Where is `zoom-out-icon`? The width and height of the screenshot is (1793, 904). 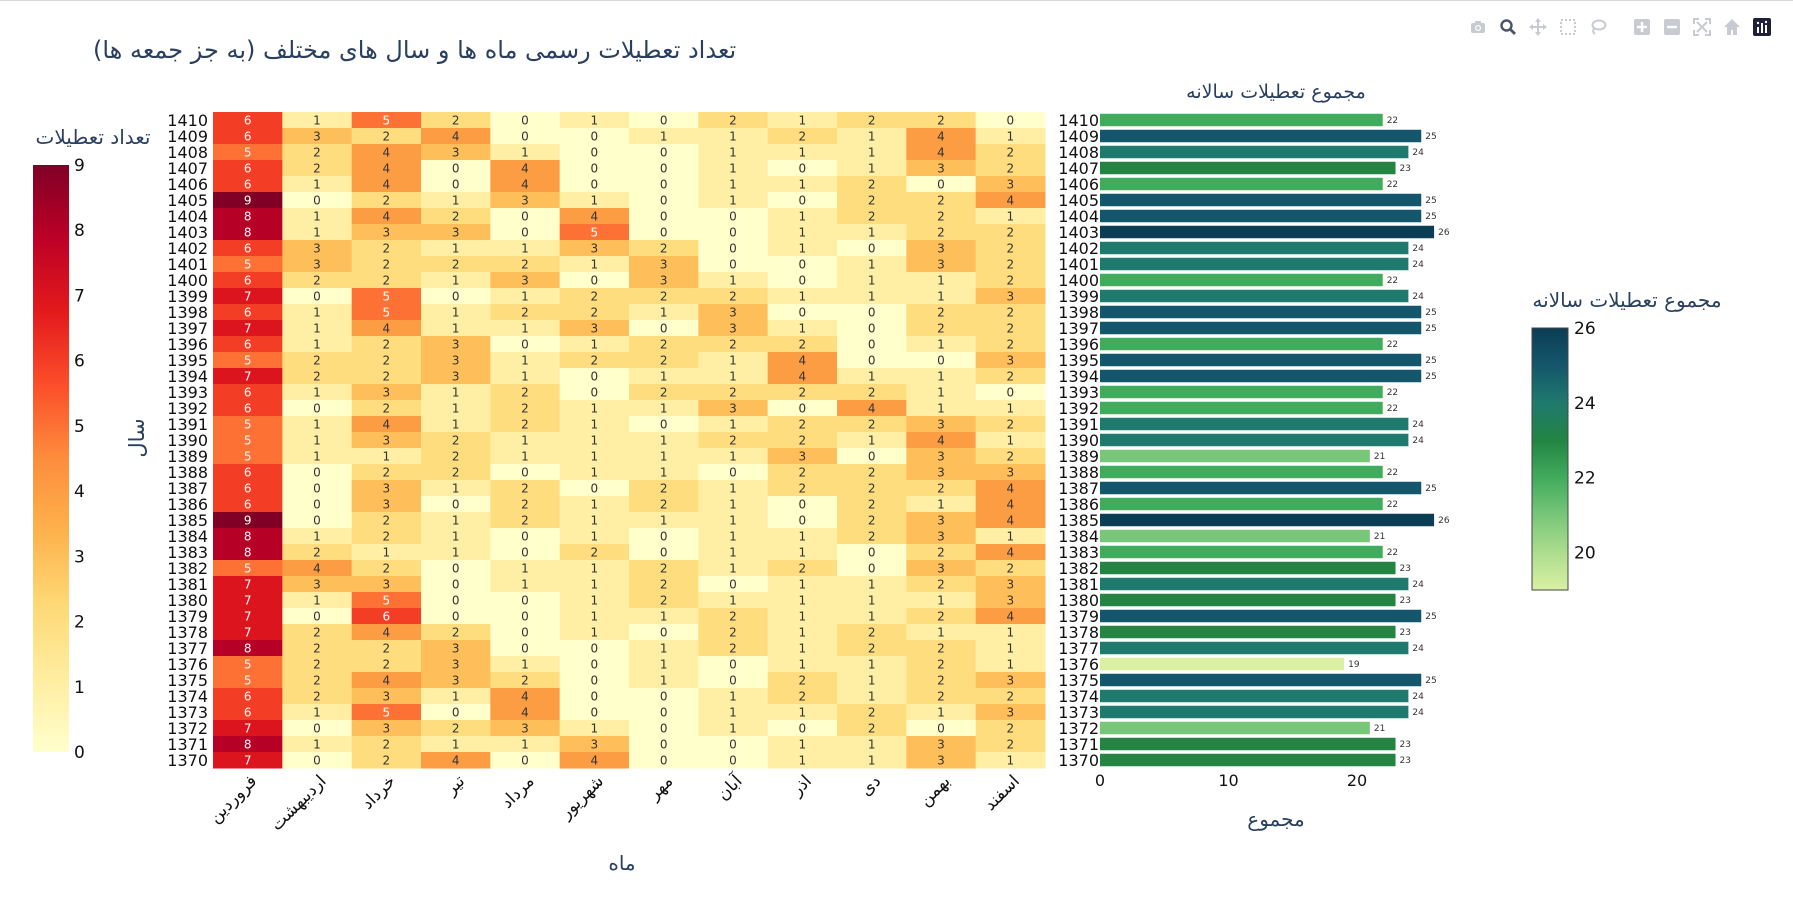 zoom-out-icon is located at coordinates (1672, 27).